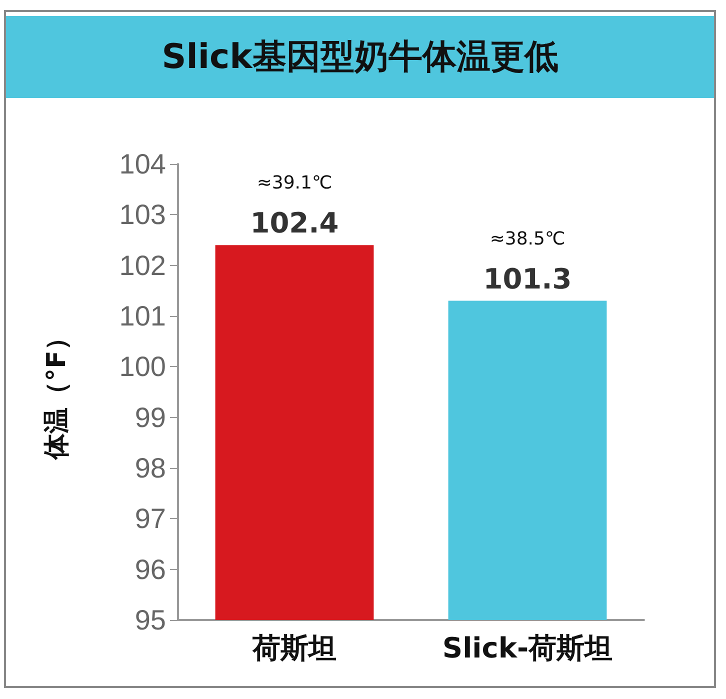 This screenshot has width=726, height=699. I want to click on x-tick-label: 荷斯坦, so click(294, 648).